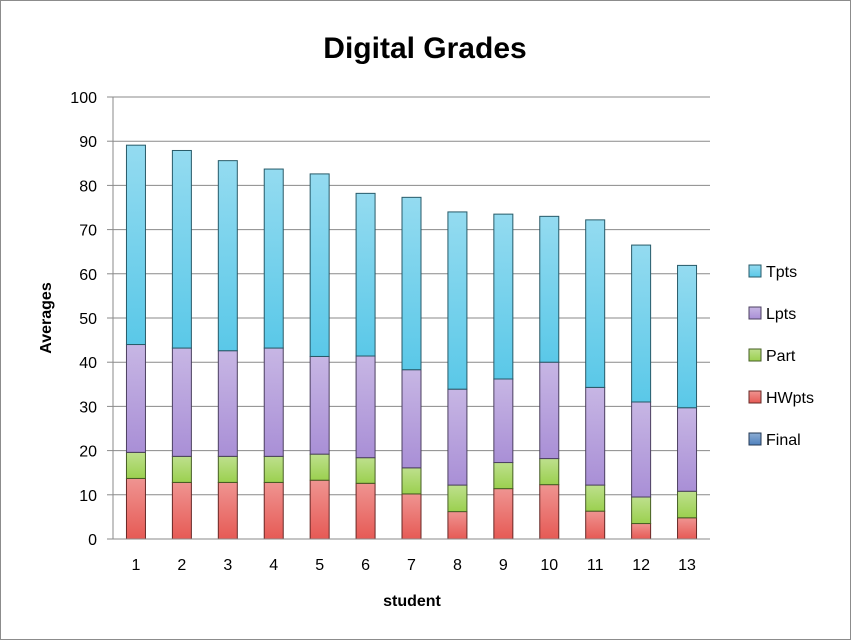 The width and height of the screenshot is (851, 640). What do you see at coordinates (227, 565) in the screenshot?
I see `x-tick-label: 3` at bounding box center [227, 565].